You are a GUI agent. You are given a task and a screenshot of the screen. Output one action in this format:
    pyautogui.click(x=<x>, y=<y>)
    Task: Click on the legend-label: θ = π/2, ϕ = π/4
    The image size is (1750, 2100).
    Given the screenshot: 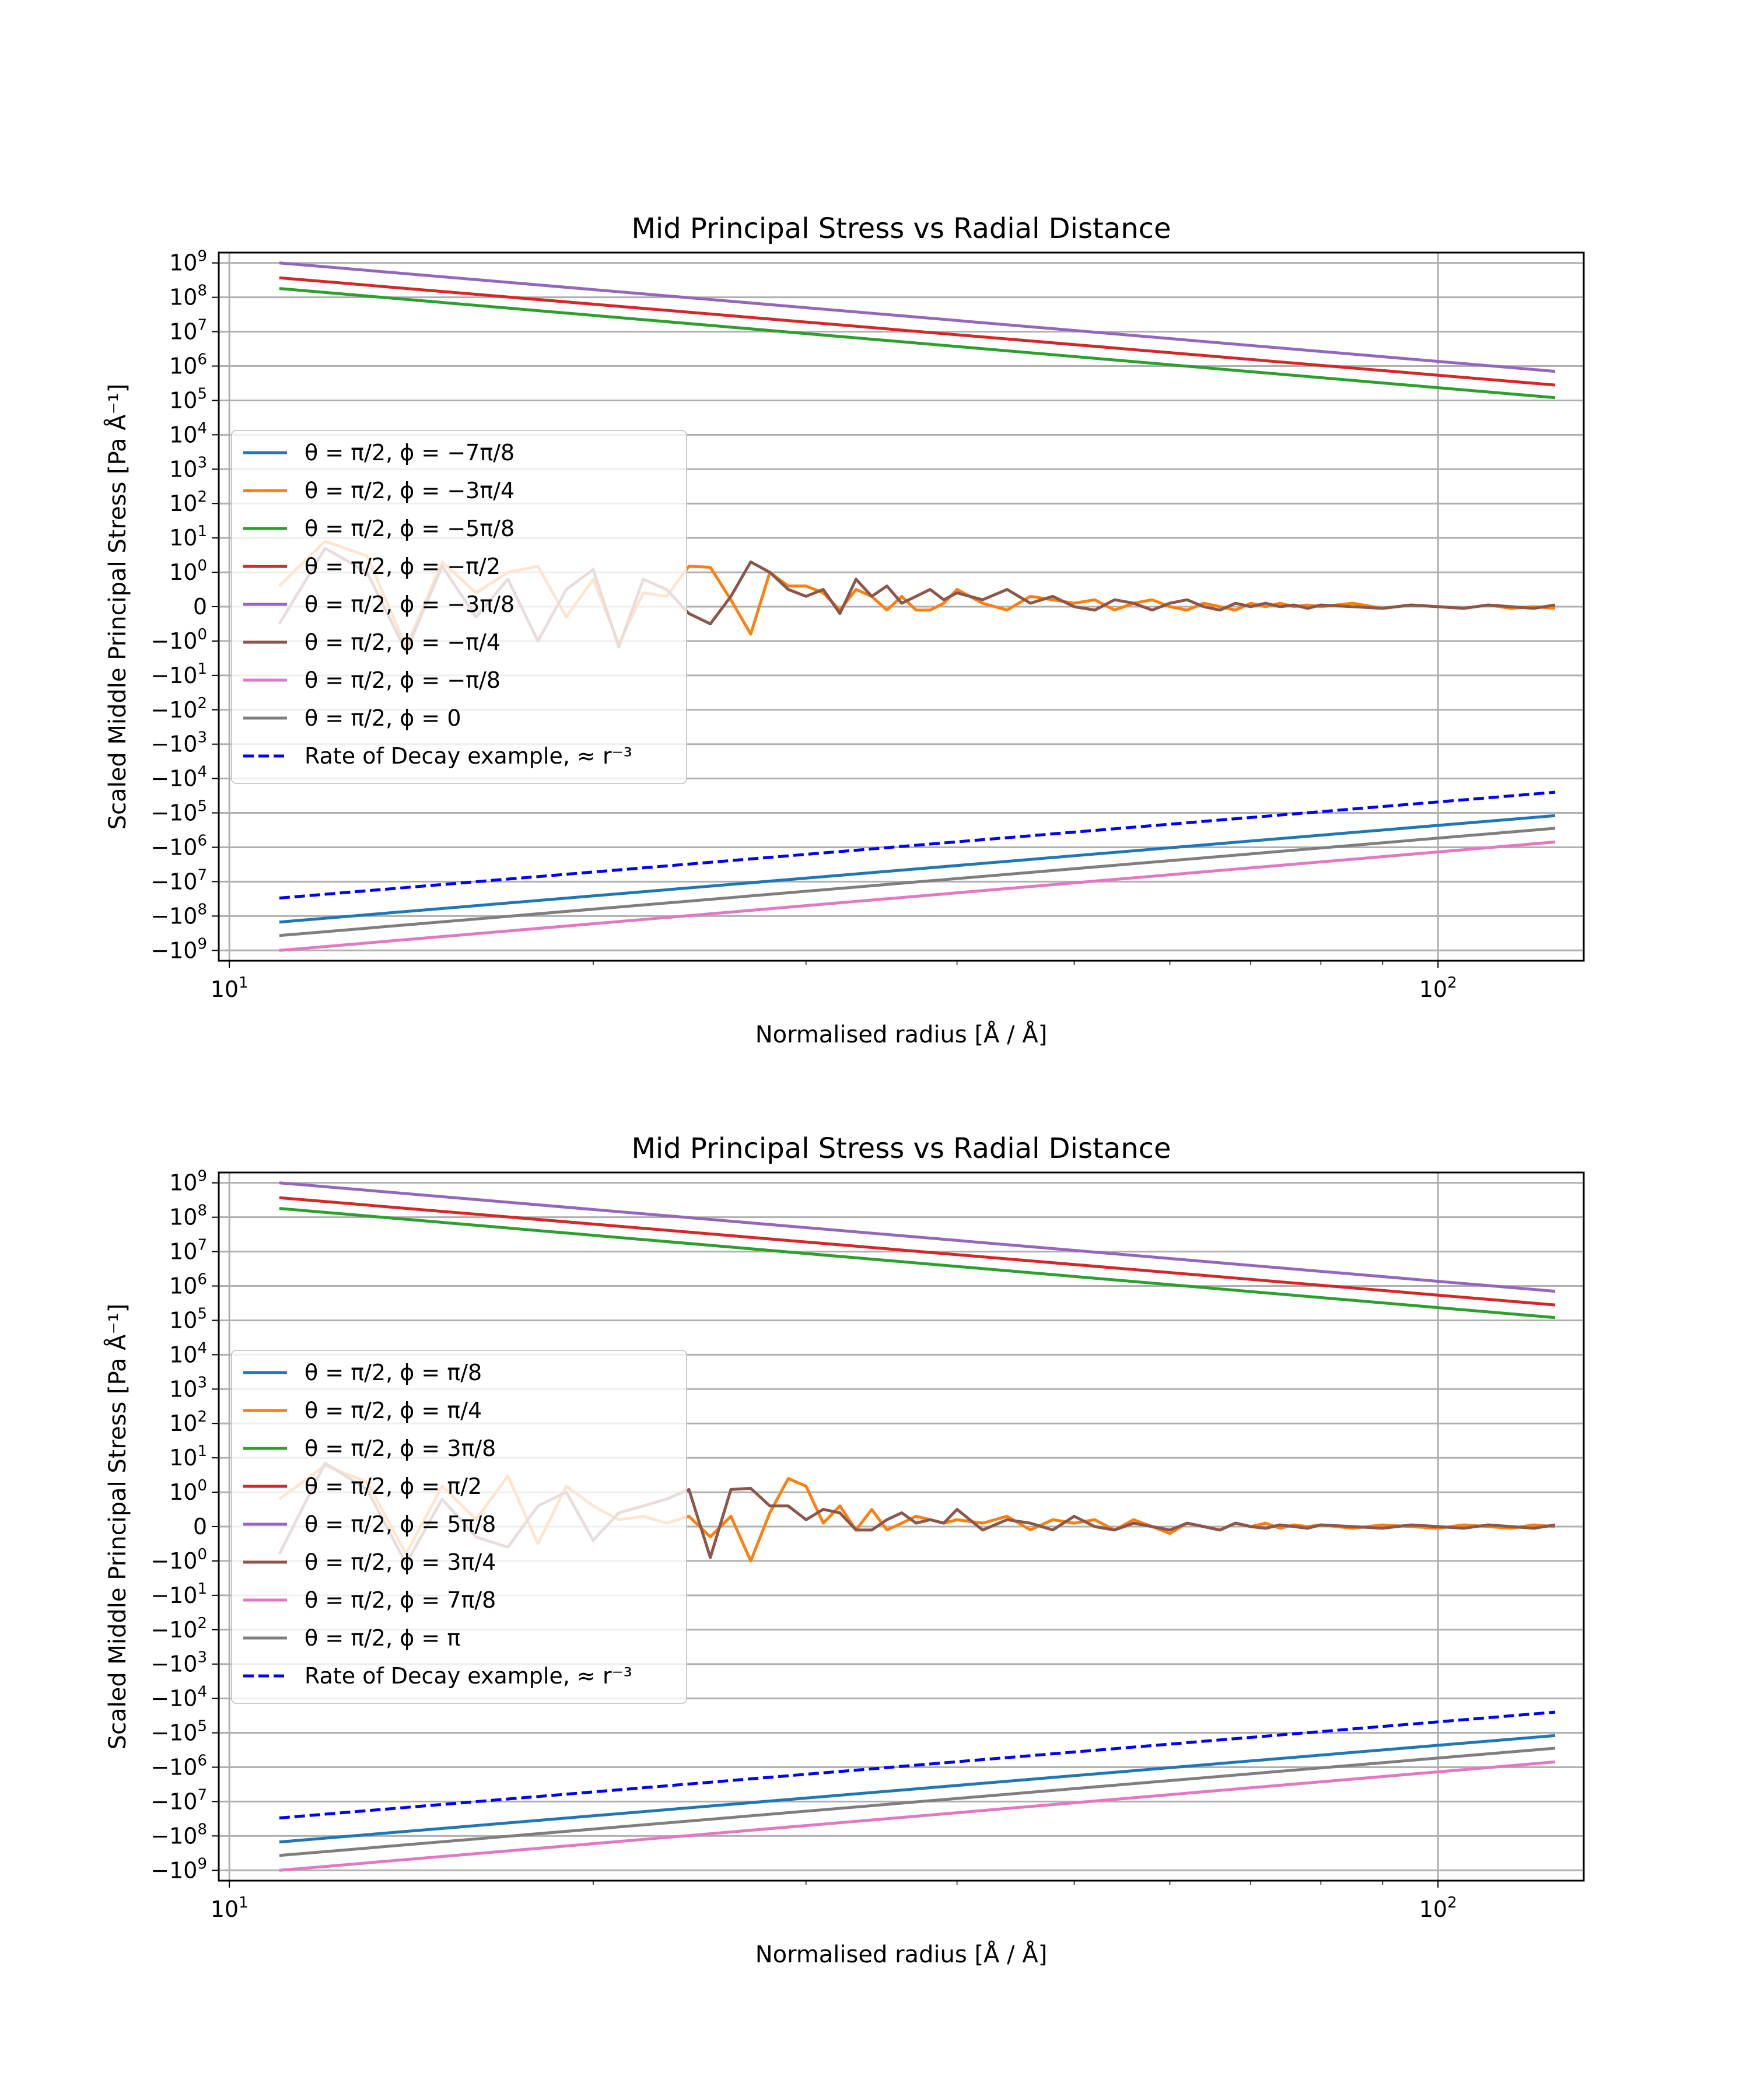 What is the action you would take?
    pyautogui.click(x=393, y=1410)
    